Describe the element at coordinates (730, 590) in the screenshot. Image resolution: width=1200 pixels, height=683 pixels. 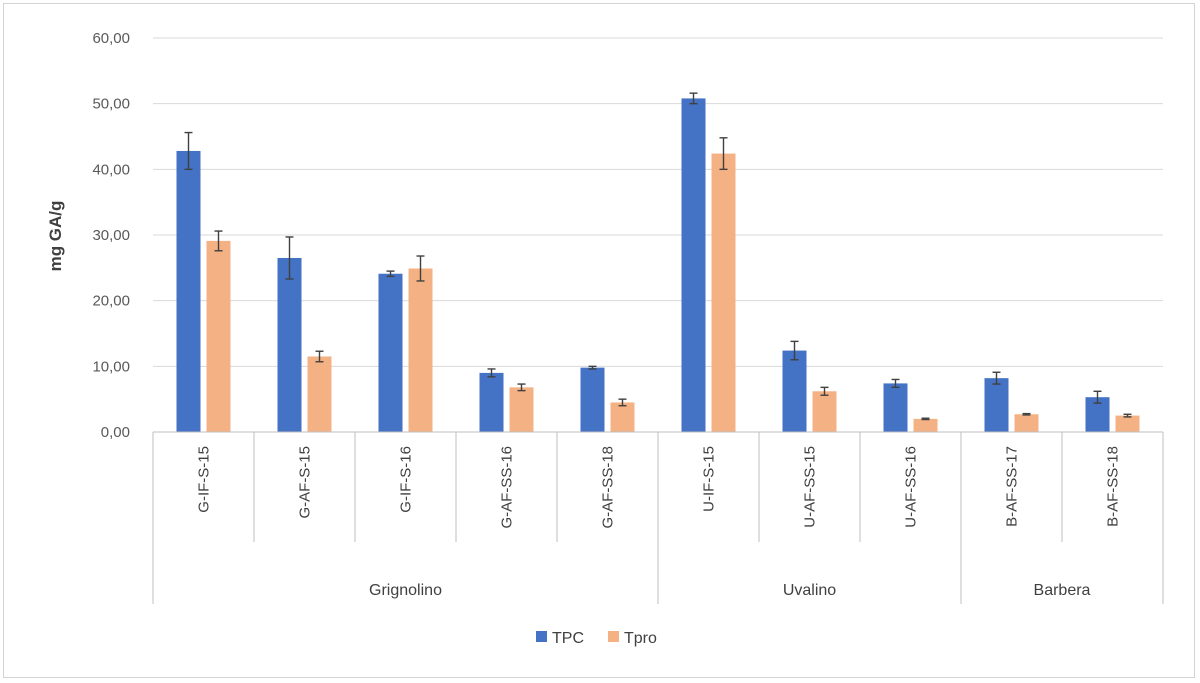
I see `x-axis-groups: Grignolino Uvalino Barbera` at that location.